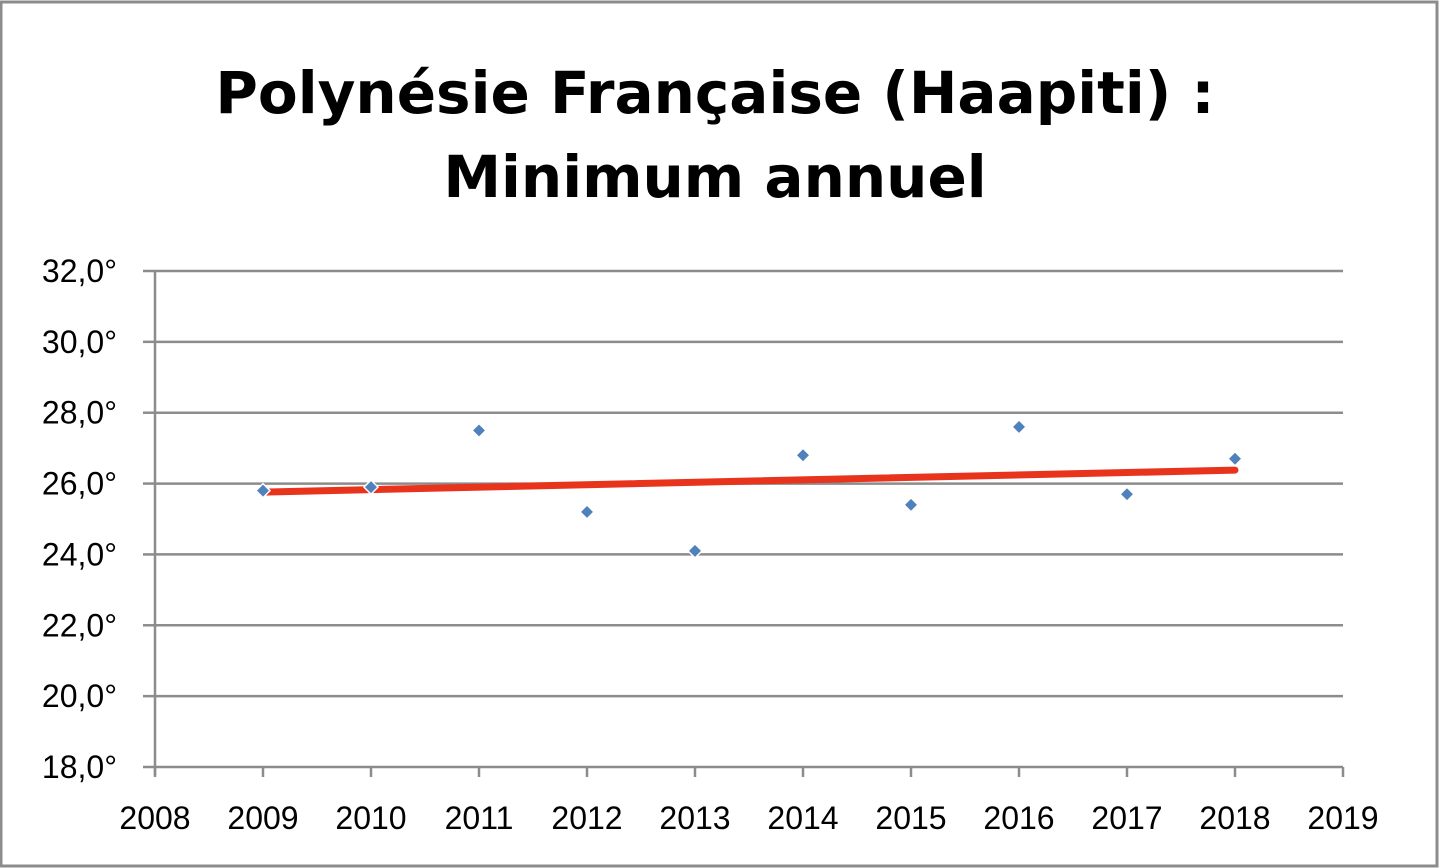  What do you see at coordinates (694, 818) in the screenshot?
I see `x-tick-label: 2013` at bounding box center [694, 818].